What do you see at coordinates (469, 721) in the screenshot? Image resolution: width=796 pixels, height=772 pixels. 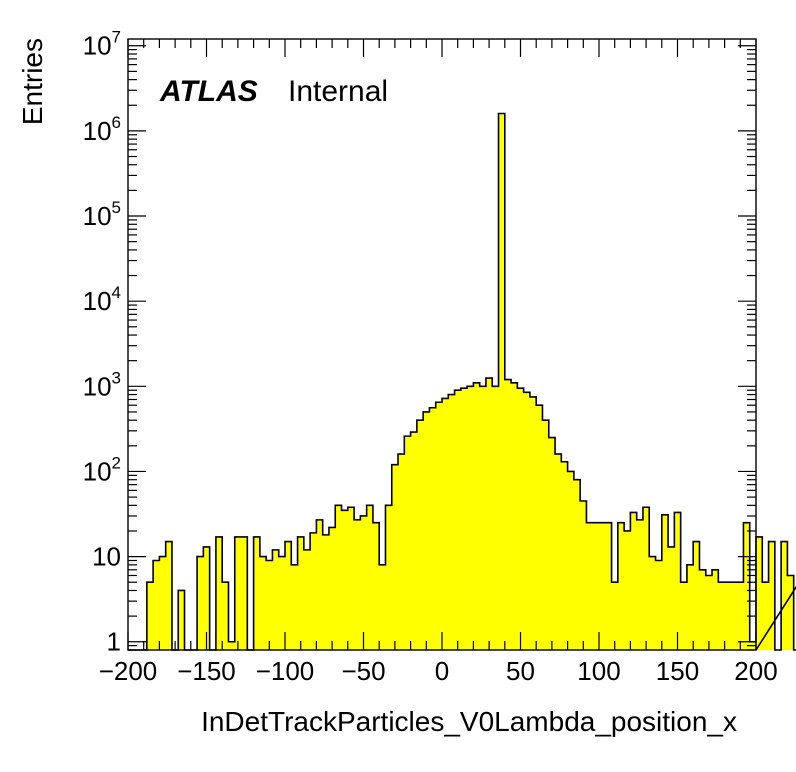 I see `x-axis-title: InDetTrackParticles_V0Lambda_position_x` at bounding box center [469, 721].